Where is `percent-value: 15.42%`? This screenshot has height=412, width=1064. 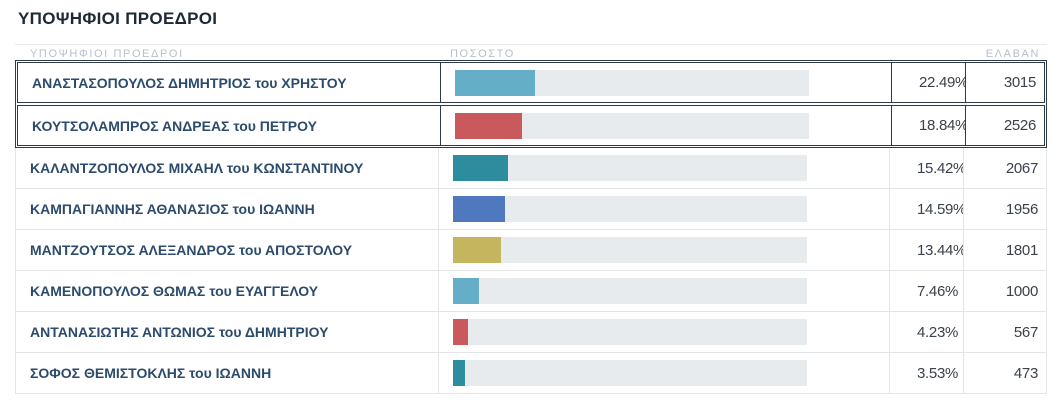 percent-value: 15.42% is located at coordinates (926, 168).